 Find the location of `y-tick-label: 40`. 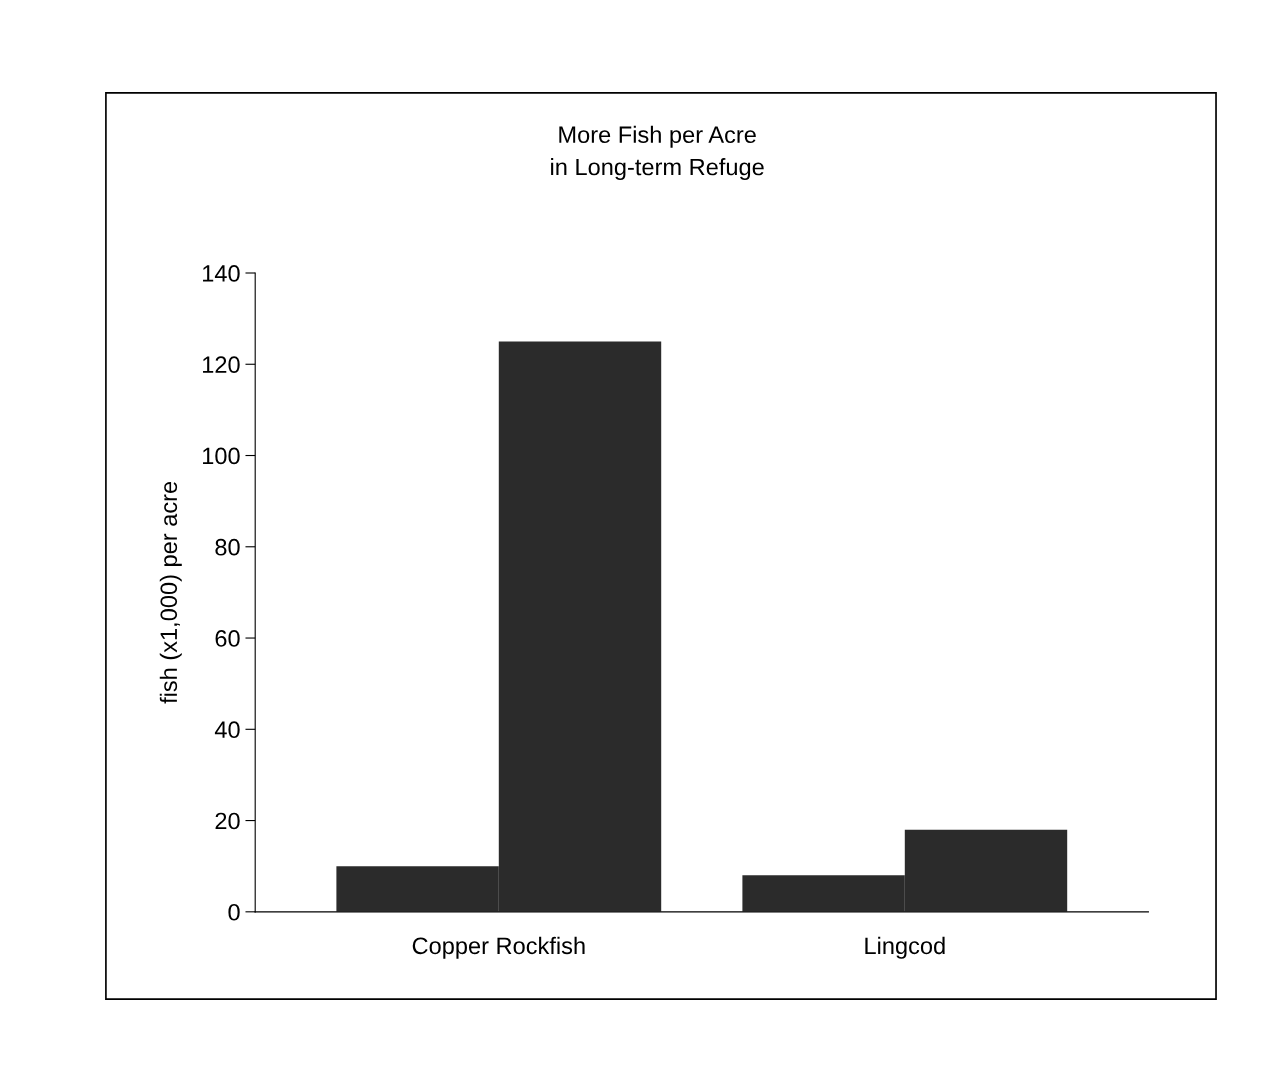

y-tick-label: 40 is located at coordinates (227, 730).